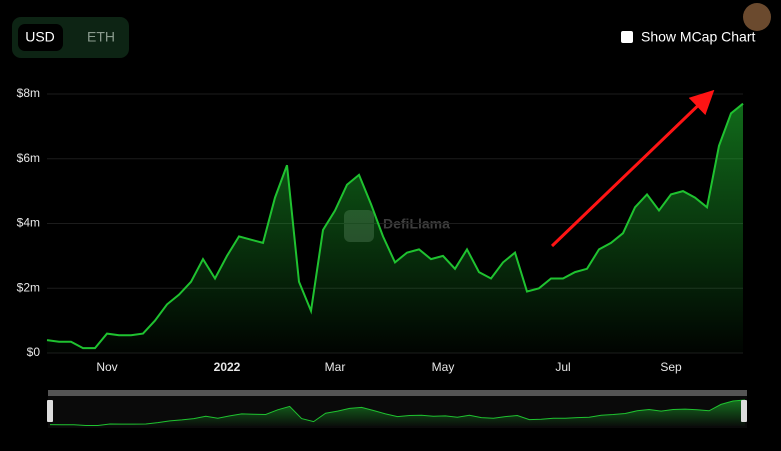 The width and height of the screenshot is (781, 451). I want to click on x-tick-label: Mar, so click(335, 367).